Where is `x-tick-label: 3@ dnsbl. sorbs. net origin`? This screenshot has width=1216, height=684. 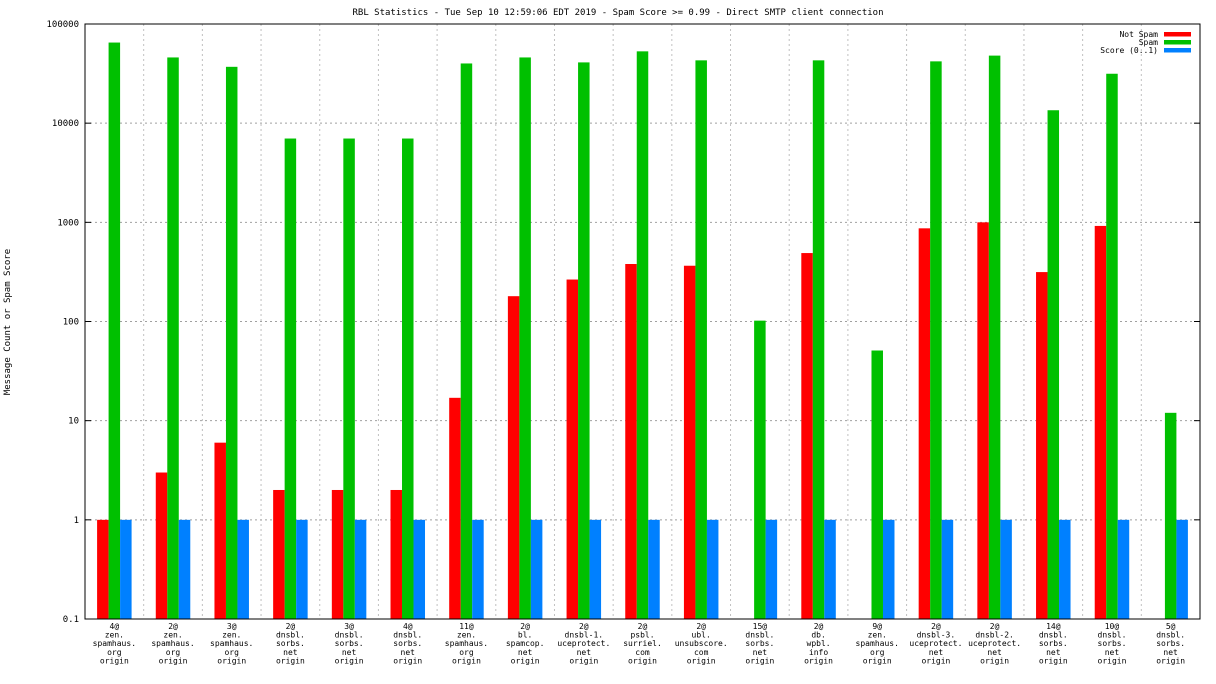
x-tick-label: 3@ dnsbl. sorbs. net origin is located at coordinates (349, 643).